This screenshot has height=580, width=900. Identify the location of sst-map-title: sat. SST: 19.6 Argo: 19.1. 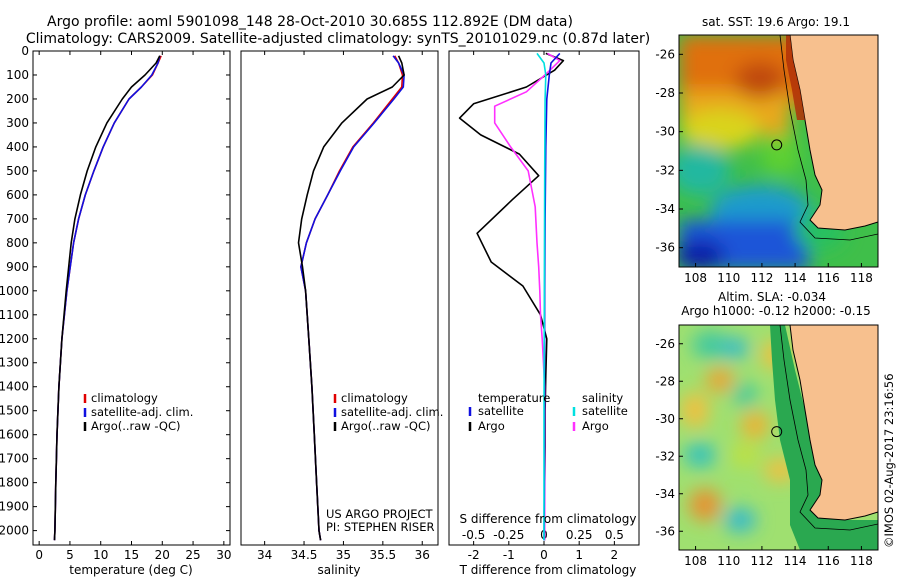
(776, 22).